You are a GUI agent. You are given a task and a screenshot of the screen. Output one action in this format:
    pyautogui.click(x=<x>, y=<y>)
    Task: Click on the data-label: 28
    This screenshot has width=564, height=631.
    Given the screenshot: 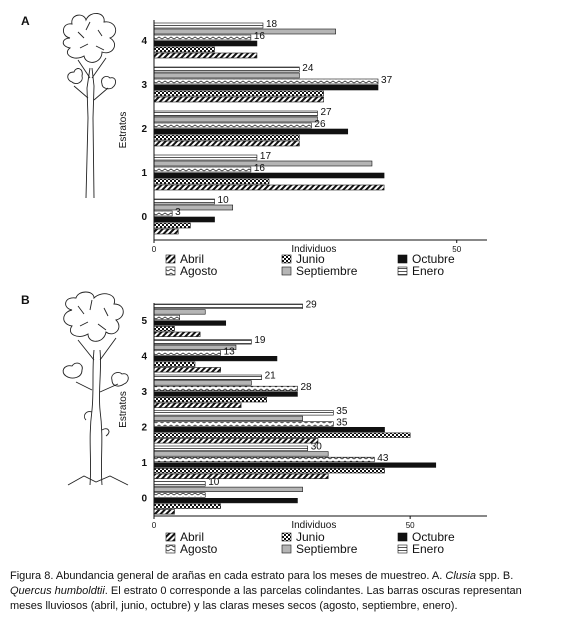 What is the action you would take?
    pyautogui.click(x=306, y=387)
    